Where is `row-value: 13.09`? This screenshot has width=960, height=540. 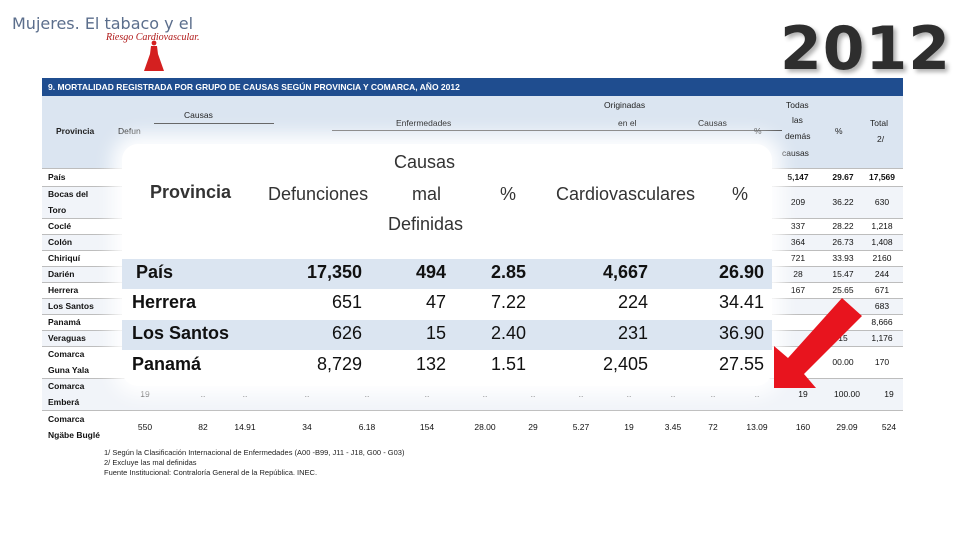
row-value: 13.09 is located at coordinates (757, 427).